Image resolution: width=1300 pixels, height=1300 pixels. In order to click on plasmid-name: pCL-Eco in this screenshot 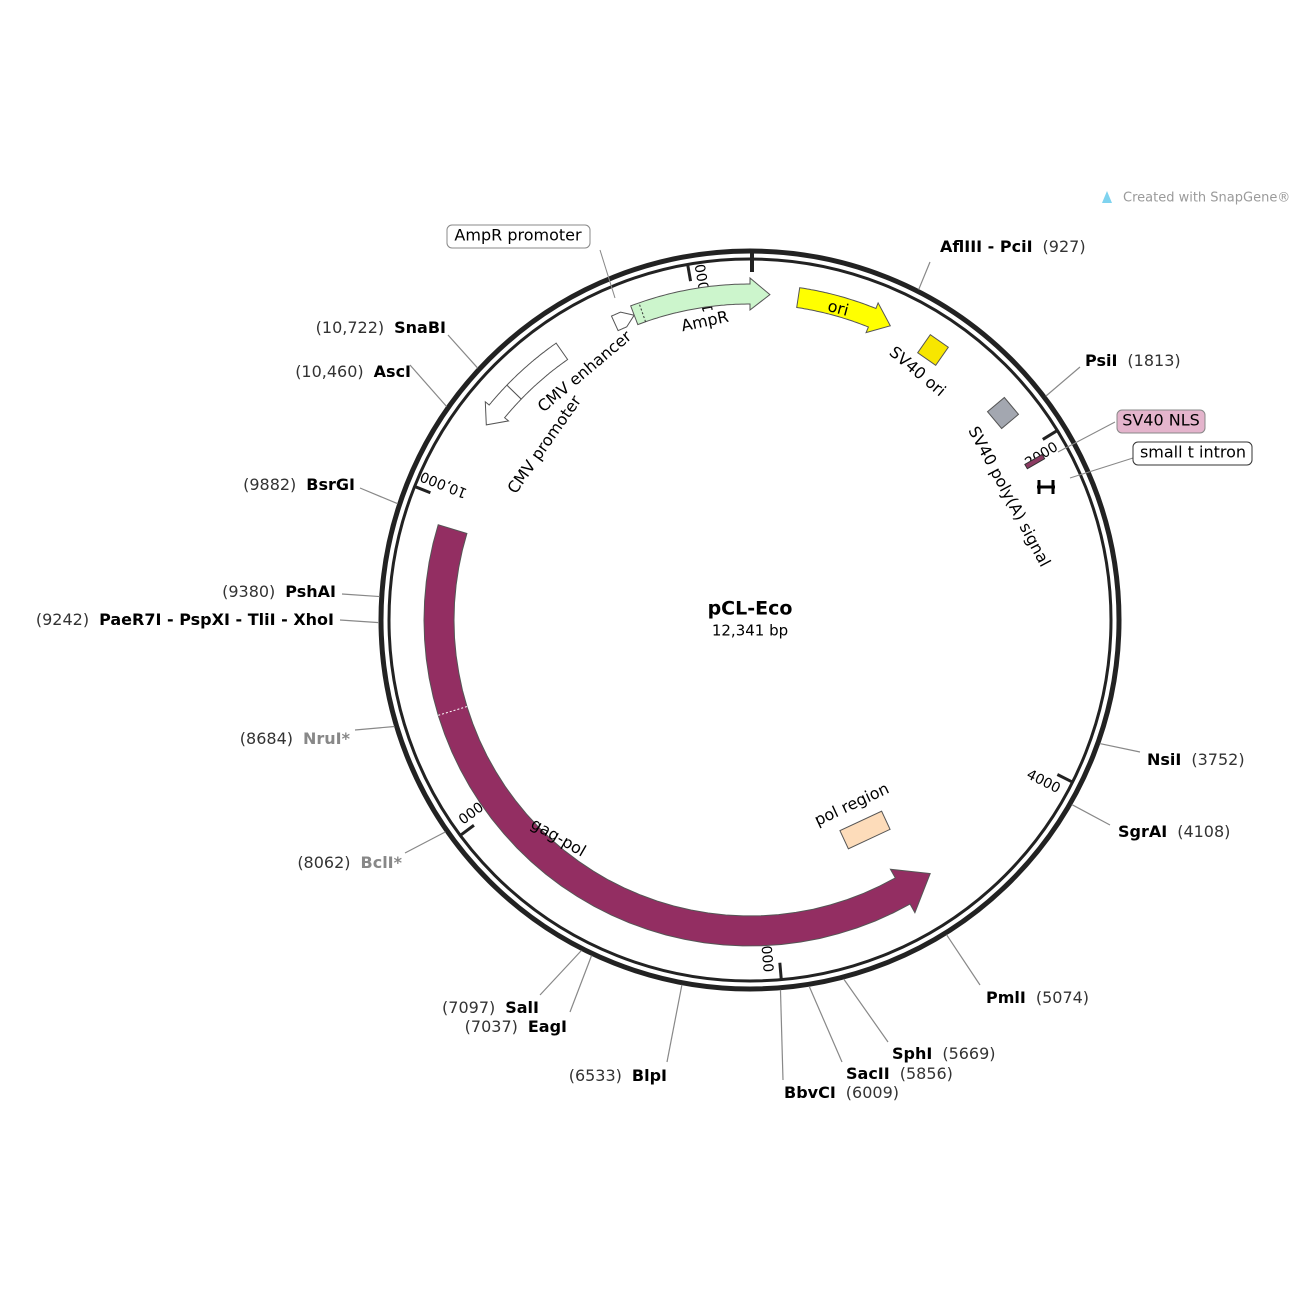, I will do `click(750, 609)`.